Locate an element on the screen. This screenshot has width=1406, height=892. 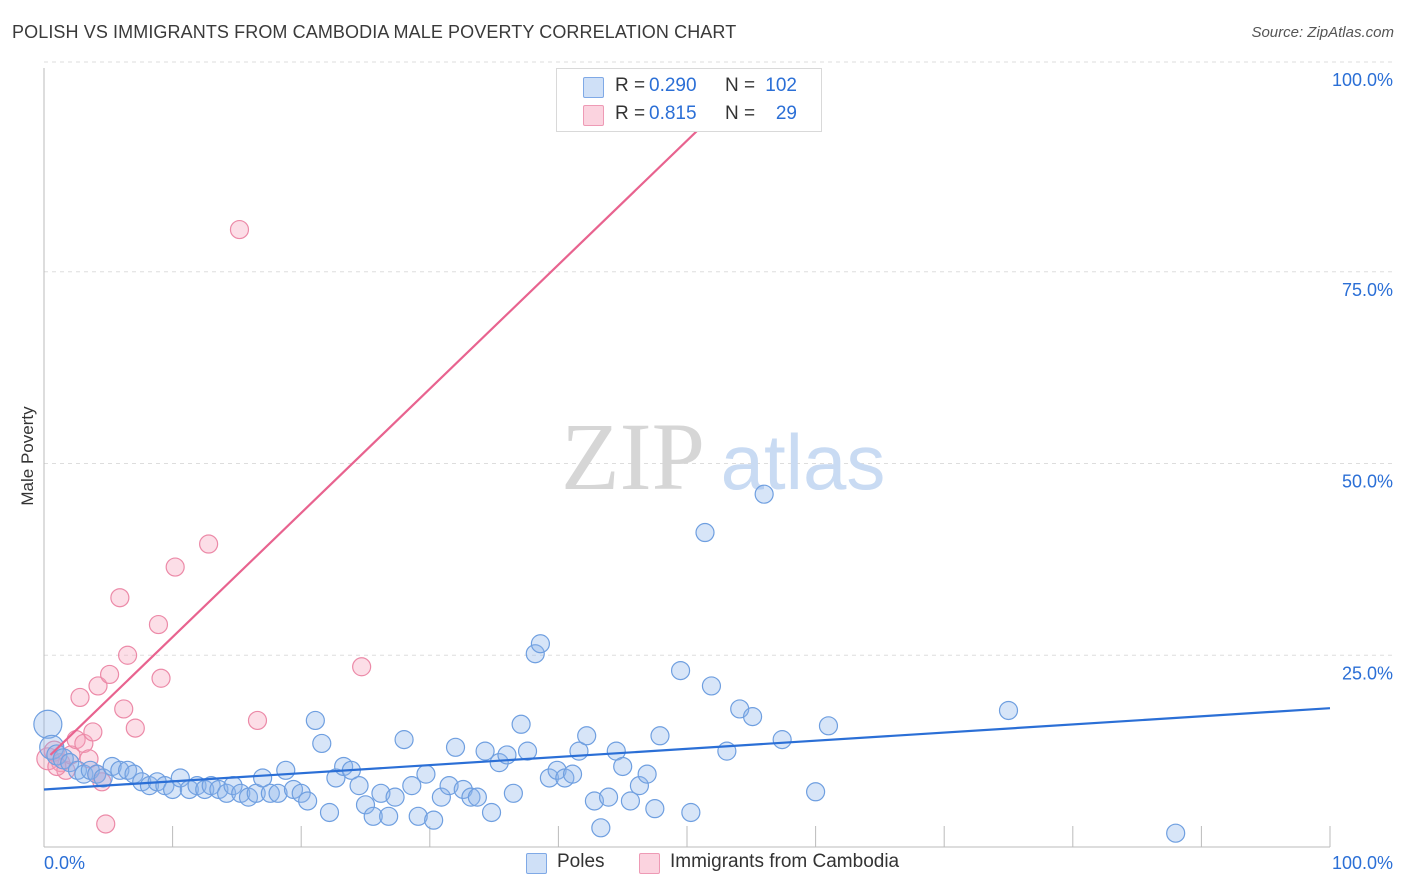
legend-row-poles: R = 0.290 N = 102 is located at coordinates (689, 87).